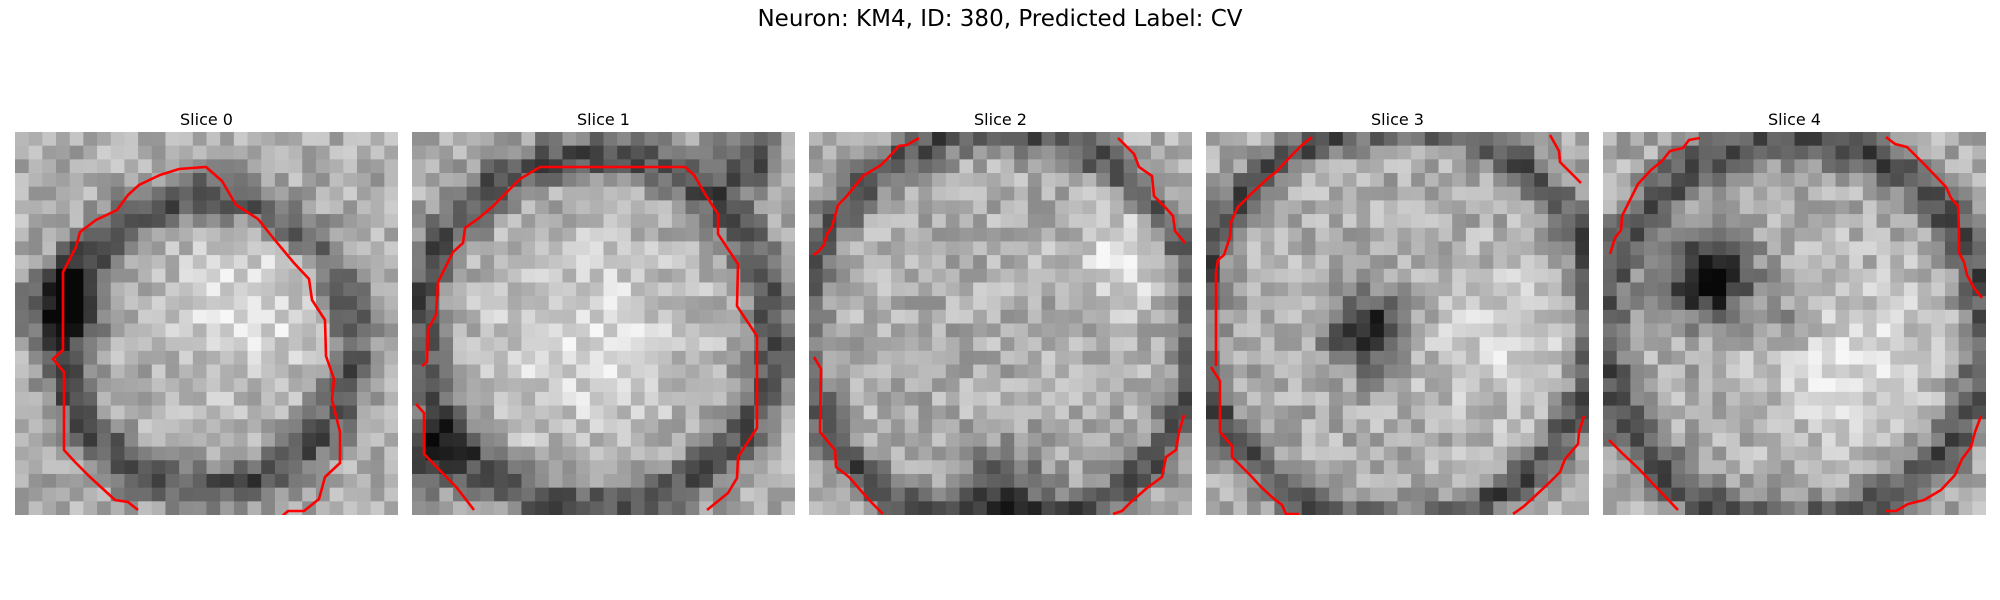 The image size is (2000, 600). What do you see at coordinates (866, 196) in the screenshot?
I see `contour-line-2a` at bounding box center [866, 196].